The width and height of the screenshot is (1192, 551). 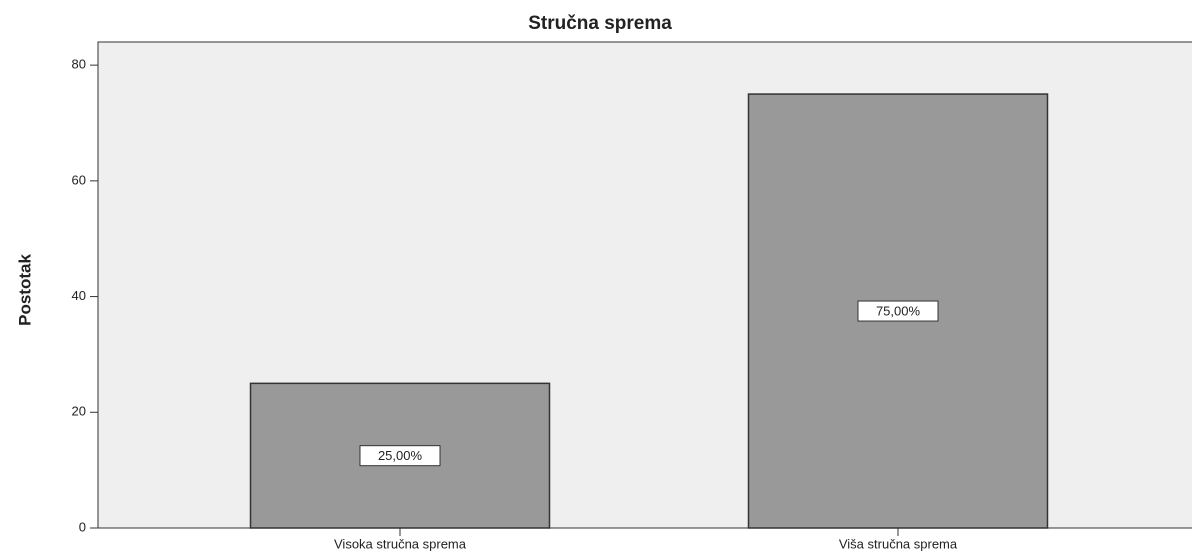 I want to click on chart-title: Stručna sprema, so click(x=600, y=23).